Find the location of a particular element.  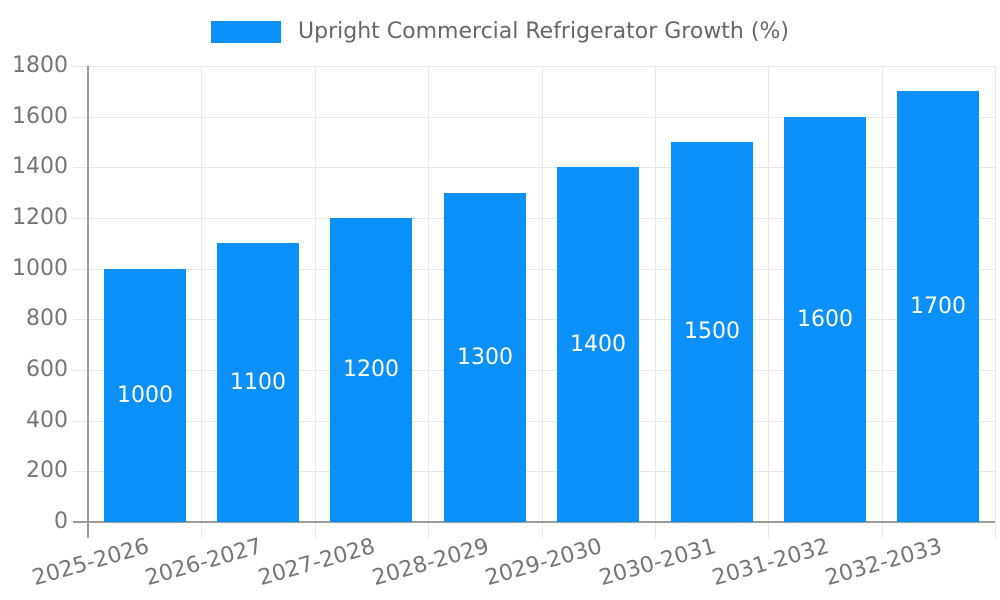

bar-2030-2031 is located at coordinates (712, 332).